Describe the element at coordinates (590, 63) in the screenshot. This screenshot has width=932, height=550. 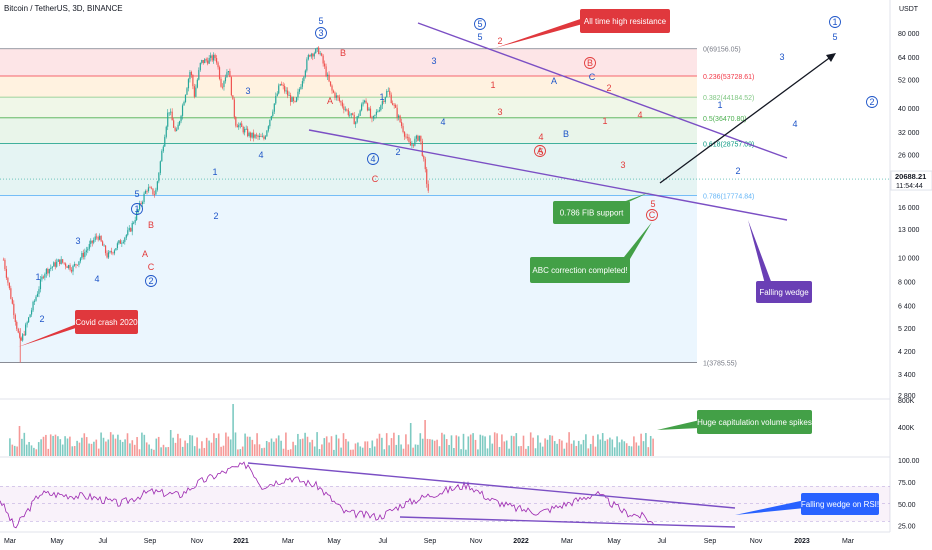
I see `wave-label: B` at that location.